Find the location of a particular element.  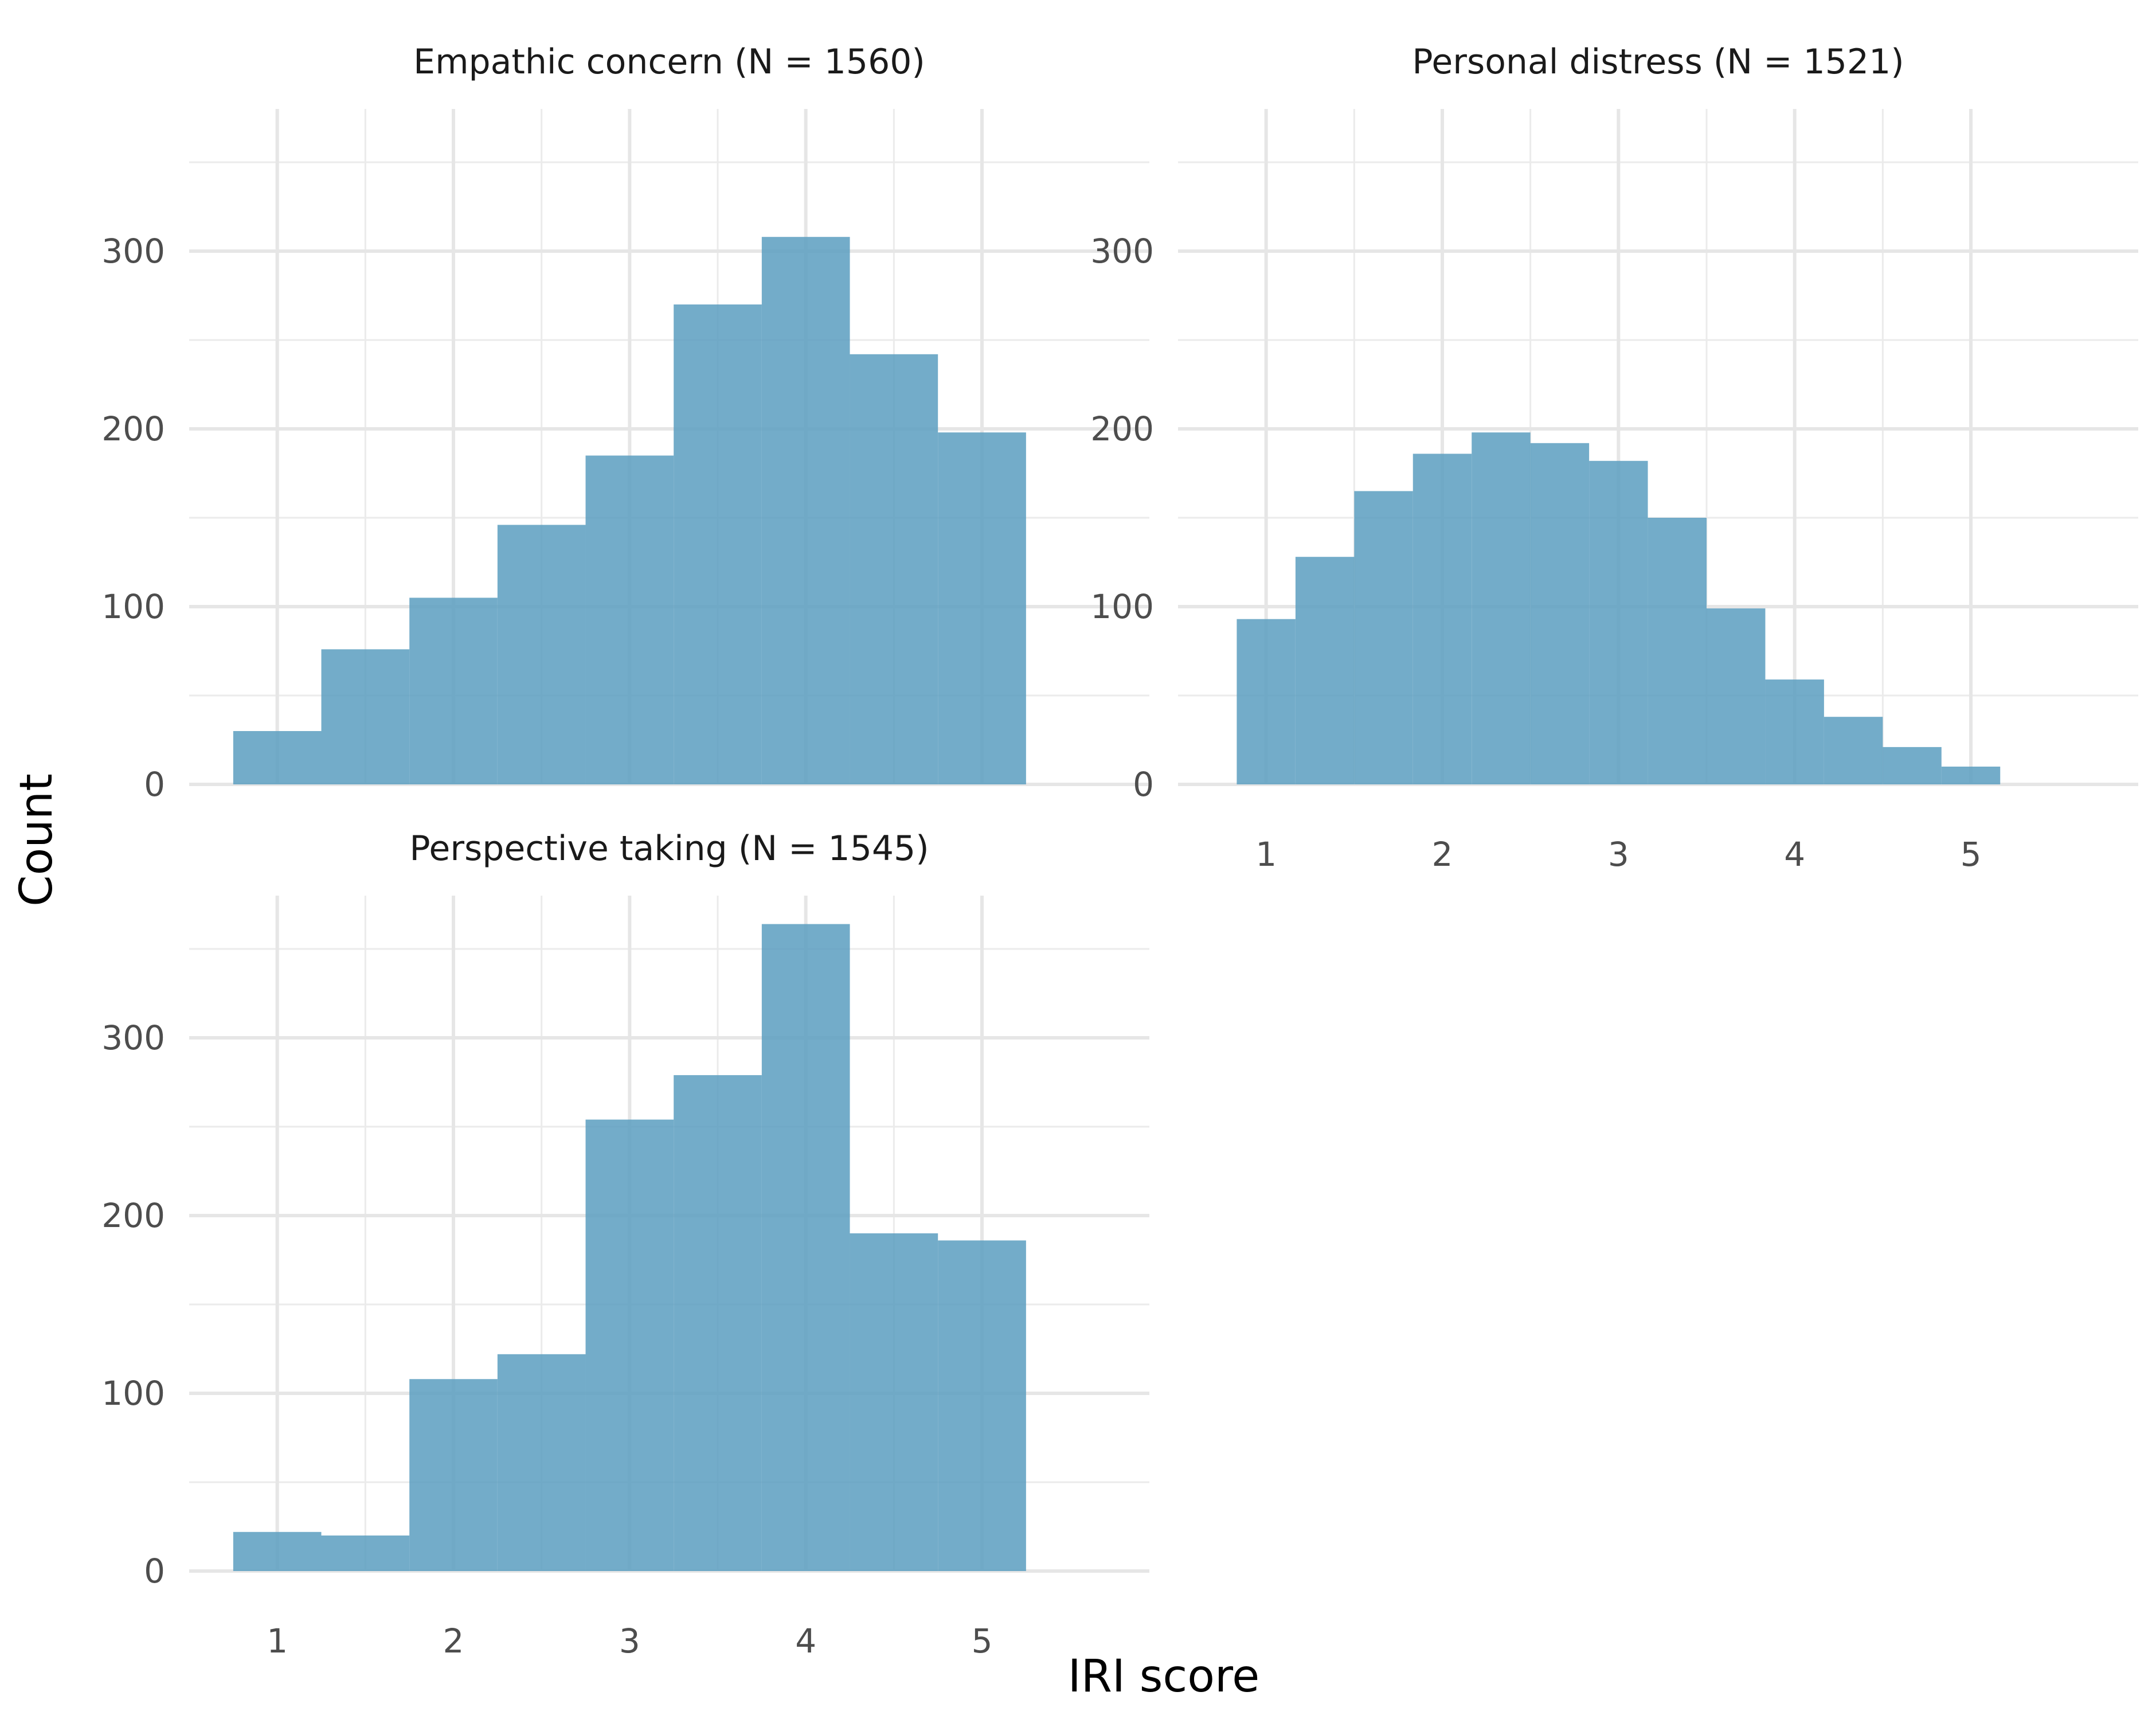

panel-title: Personal distress (N = 1521) is located at coordinates (1658, 62).